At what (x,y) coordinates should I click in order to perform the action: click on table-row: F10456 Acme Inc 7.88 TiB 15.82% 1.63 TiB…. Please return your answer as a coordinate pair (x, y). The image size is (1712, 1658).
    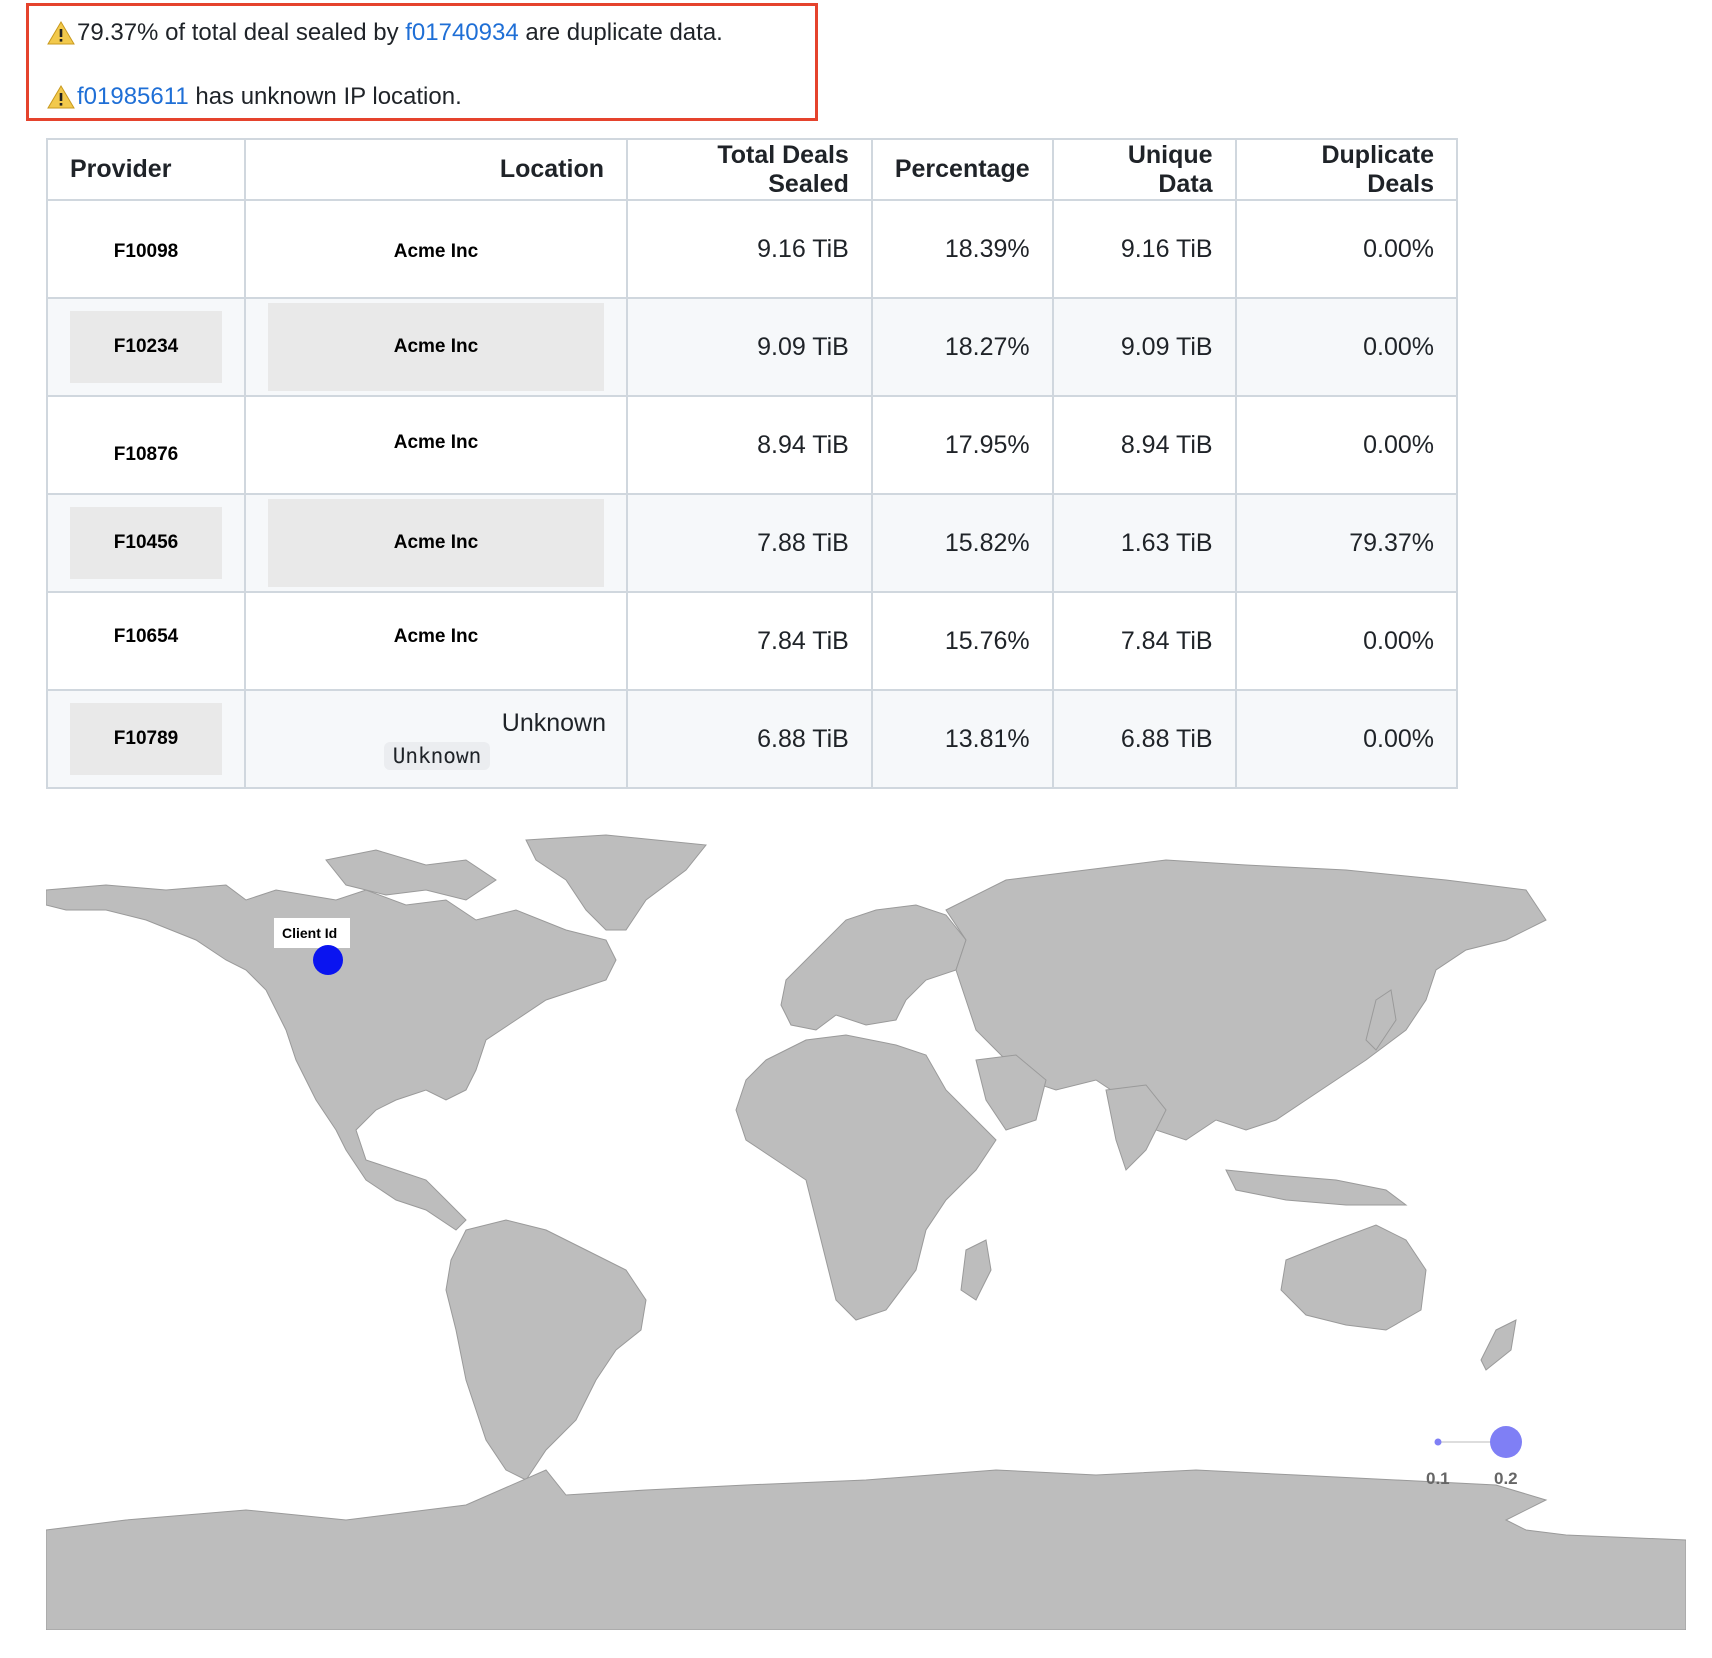
    Looking at the image, I should click on (752, 543).